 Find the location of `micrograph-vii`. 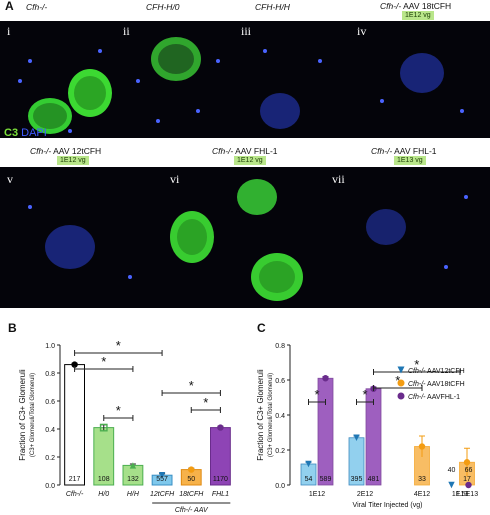

micrograph-vii is located at coordinates (408, 237).